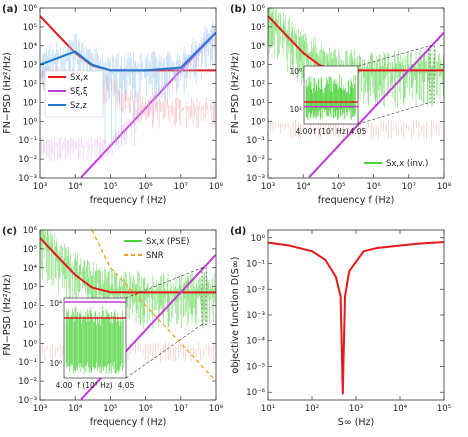 The image size is (468, 437). What do you see at coordinates (356, 422) in the screenshot?
I see `x-axis-label: S∞ (Hz)` at bounding box center [356, 422].